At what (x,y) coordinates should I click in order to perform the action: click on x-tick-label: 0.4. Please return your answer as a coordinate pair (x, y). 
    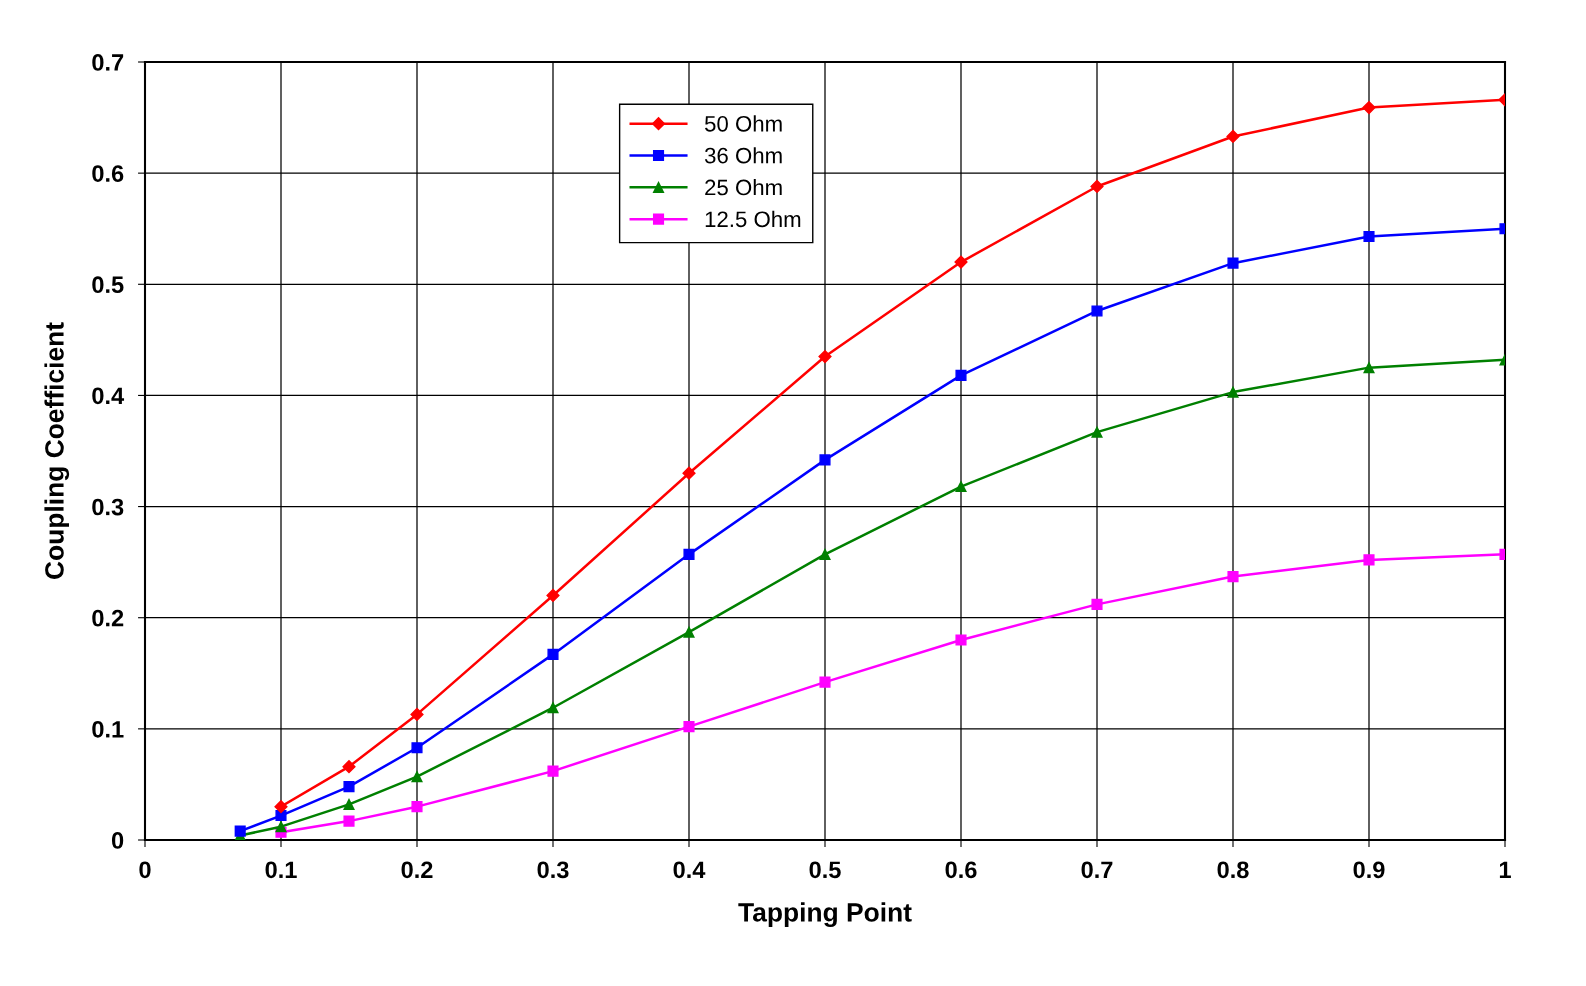
    Looking at the image, I should click on (689, 870).